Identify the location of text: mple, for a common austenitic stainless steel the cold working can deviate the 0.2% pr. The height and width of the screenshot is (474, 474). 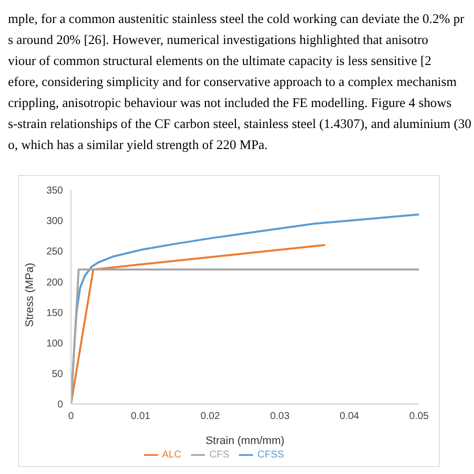
(237, 19).